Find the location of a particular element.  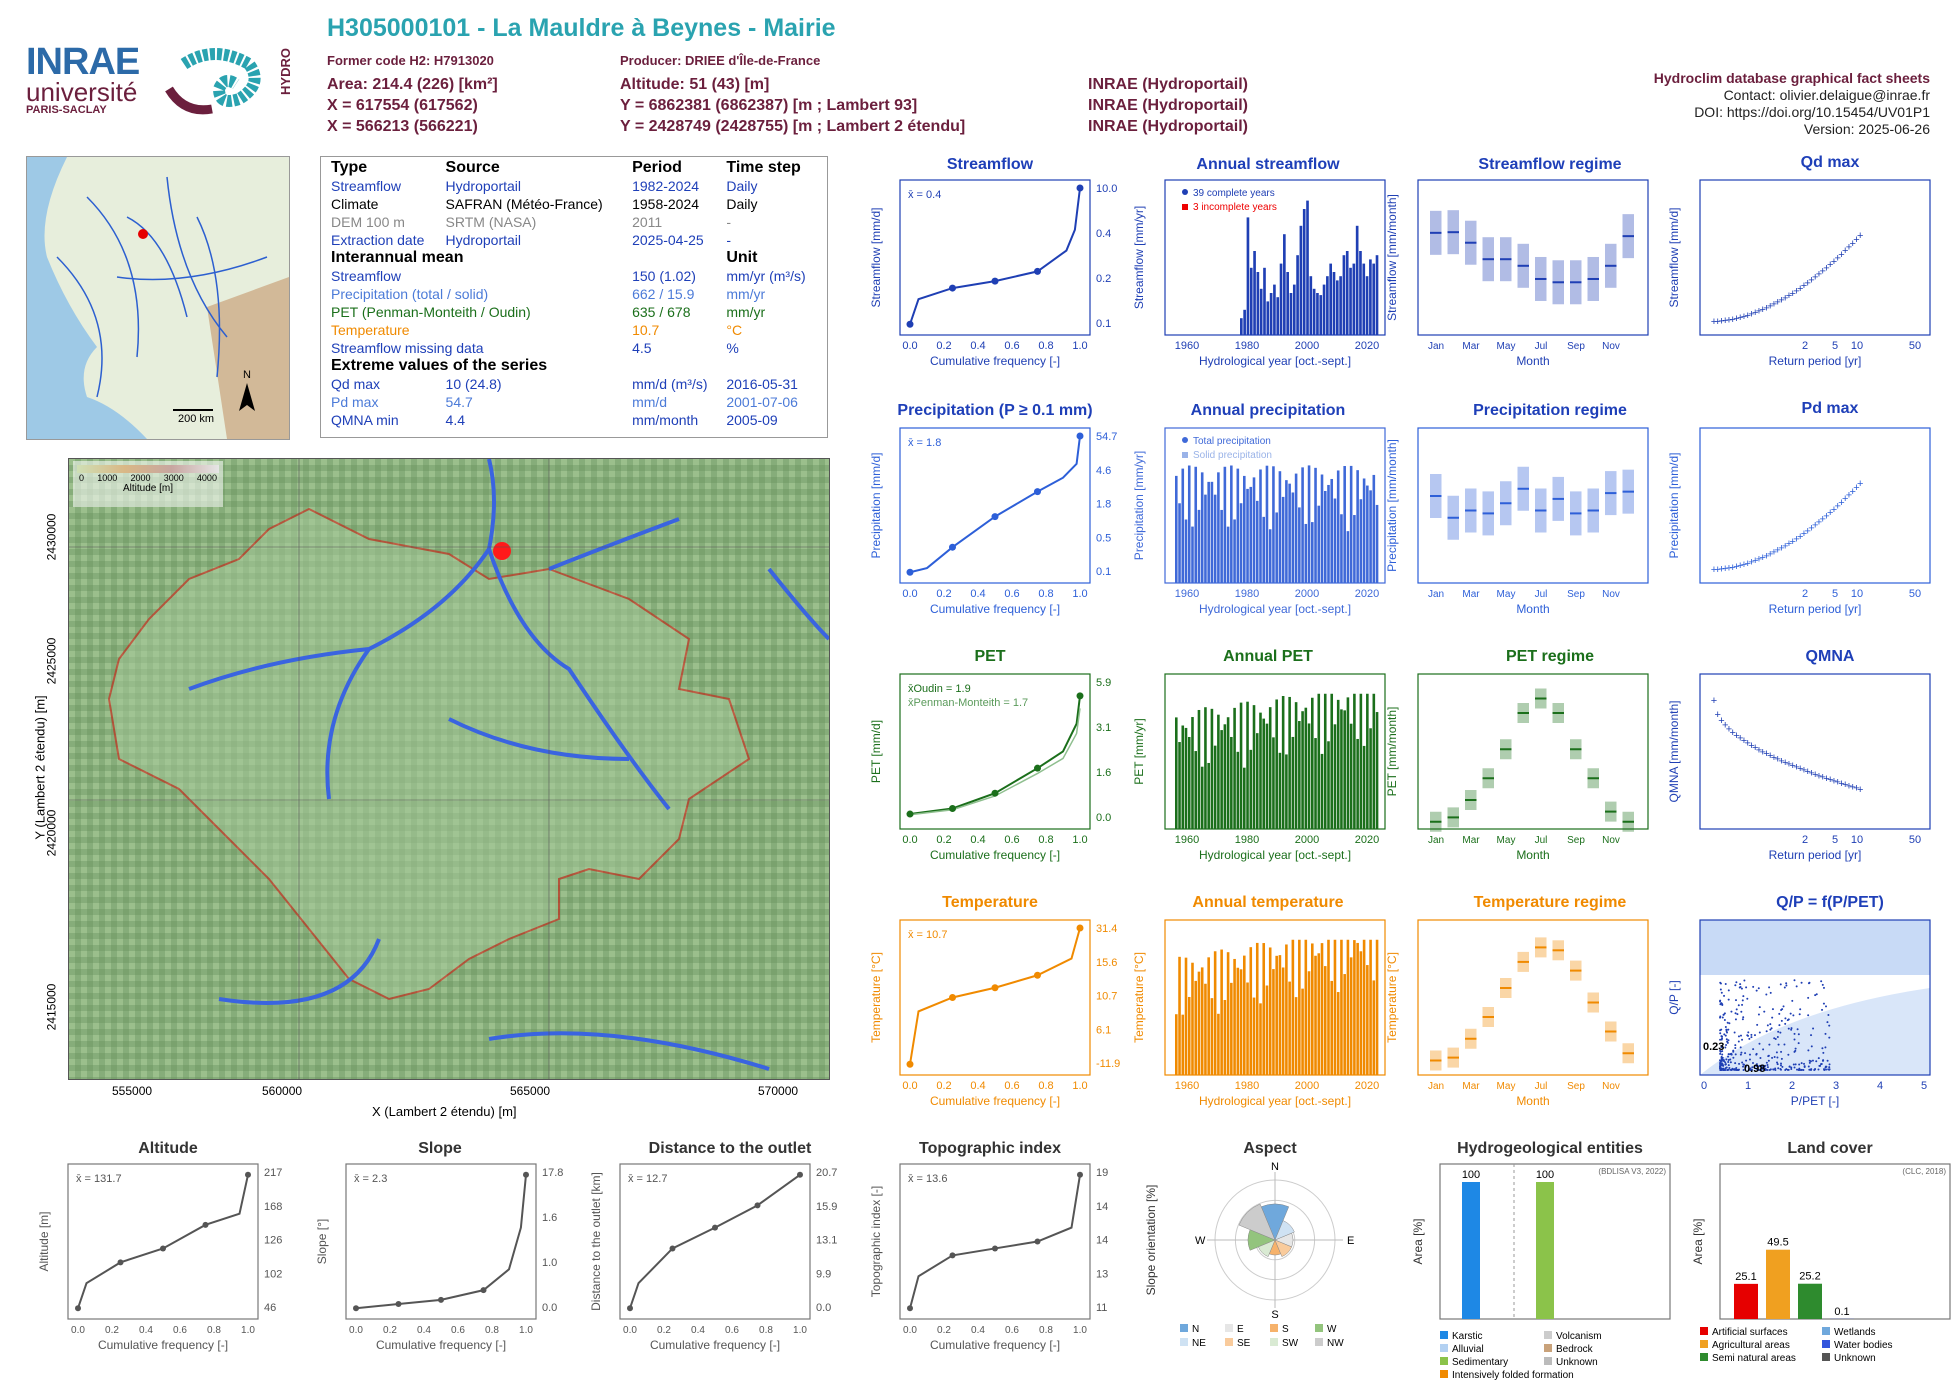

right-tick-label: 13.1 is located at coordinates (826, 1241).